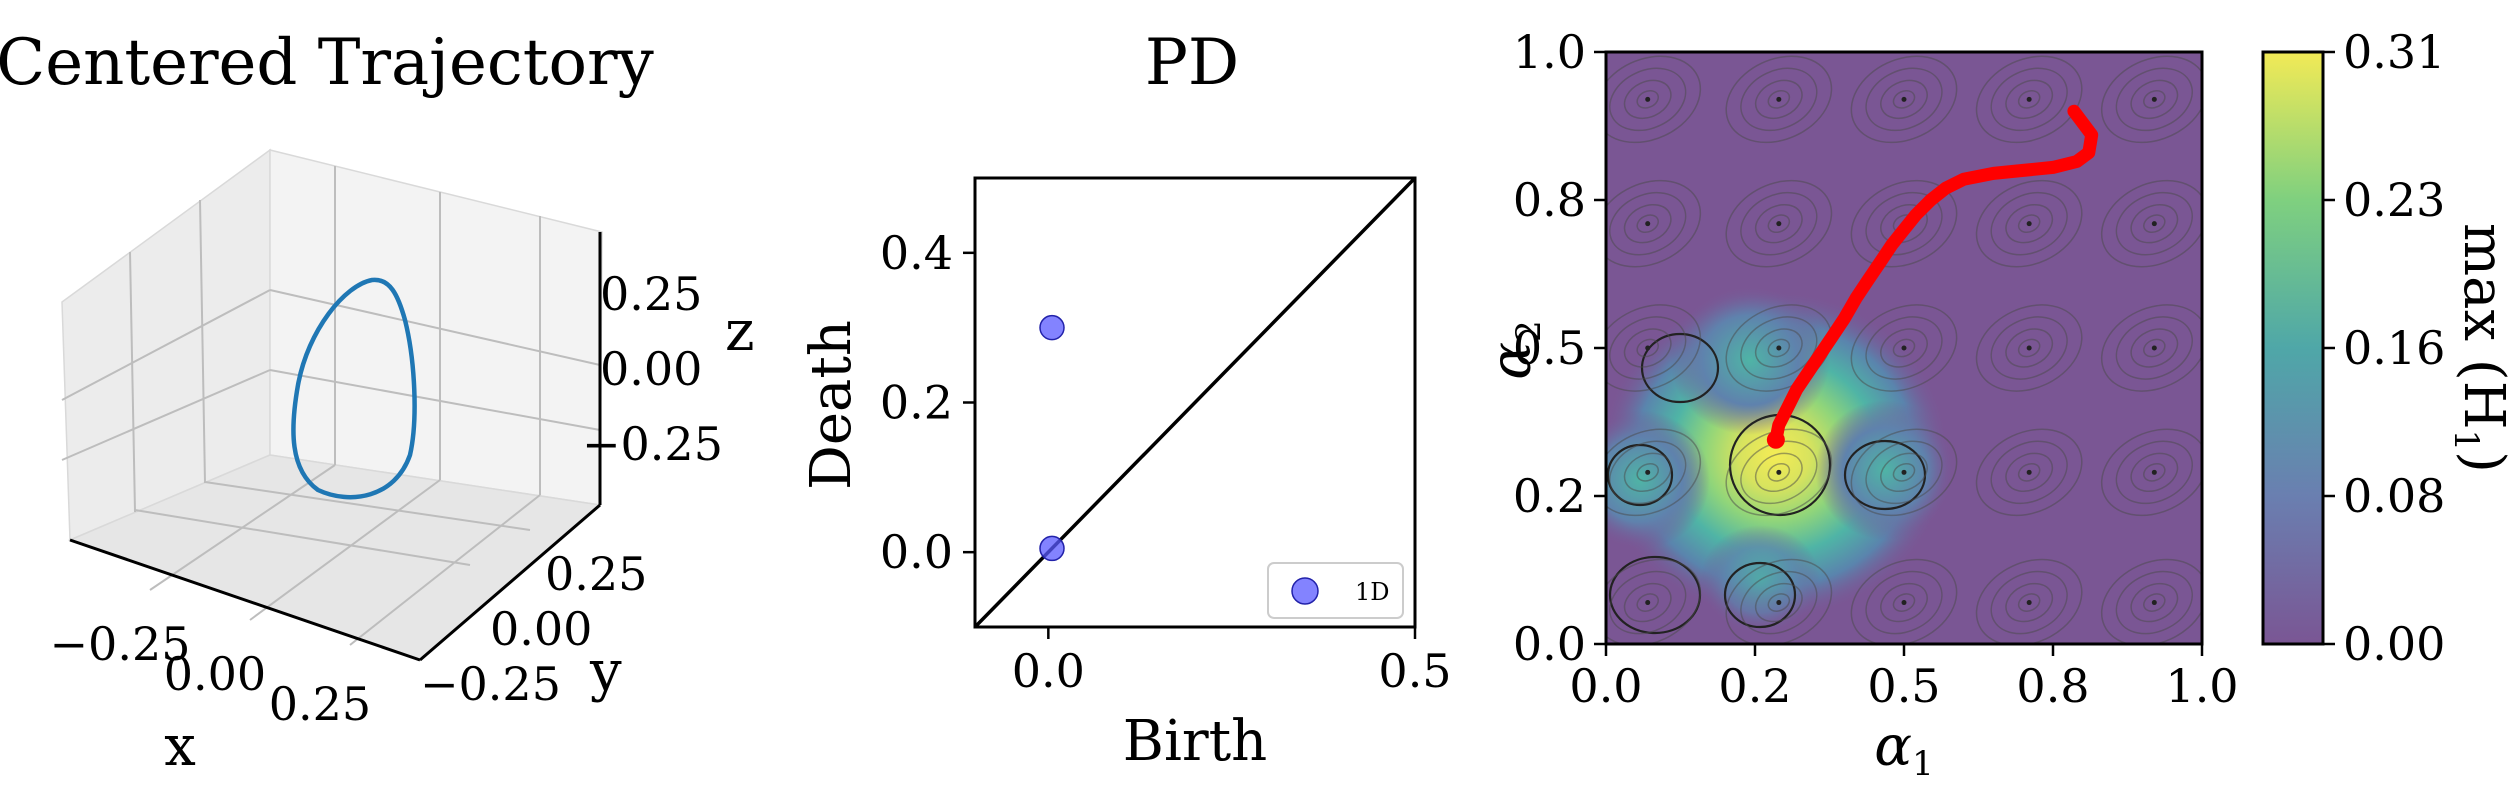 This screenshot has width=2513, height=805. I want to click on y-axis-label-3d: y, so click(605, 671).